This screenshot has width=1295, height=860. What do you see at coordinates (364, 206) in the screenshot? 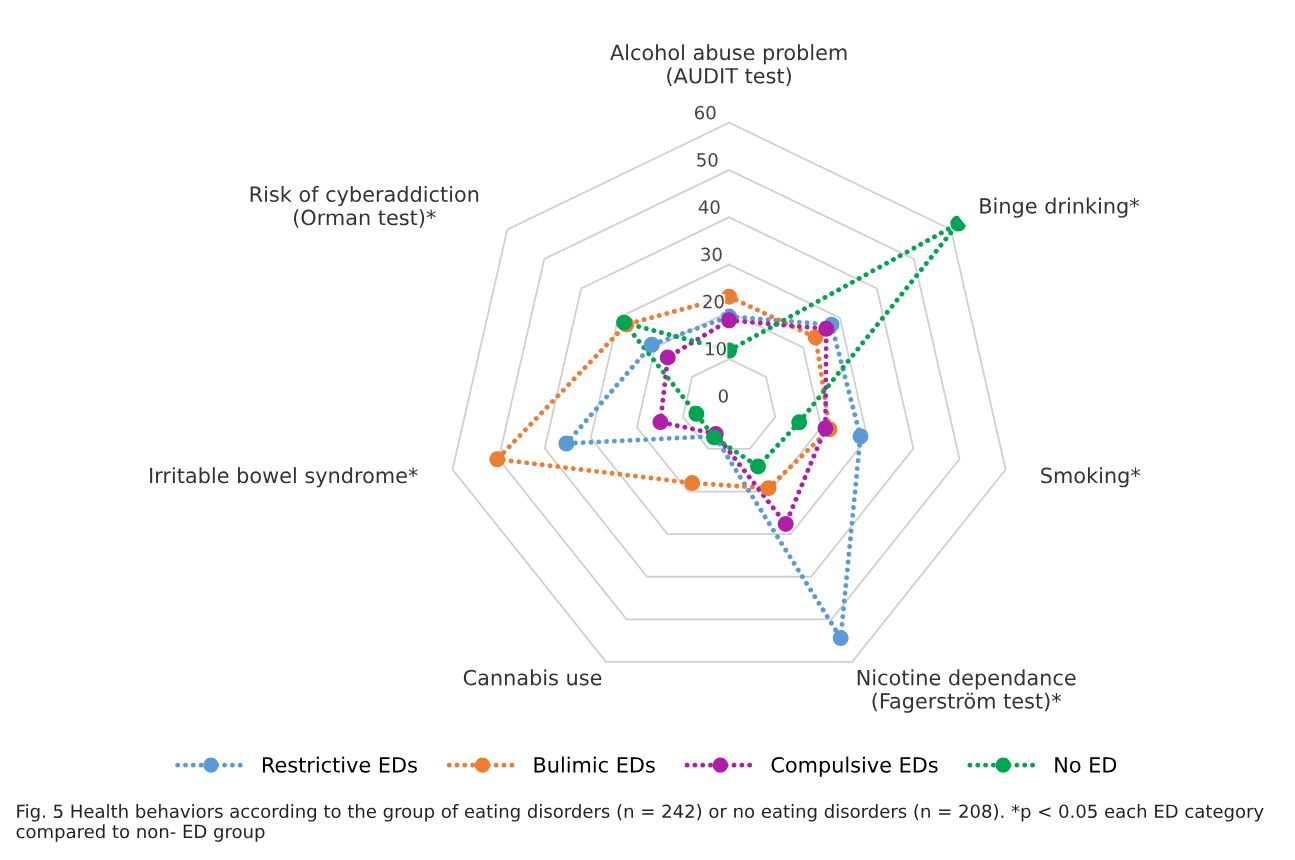
I see `spoke-label: Risk of cyberaddiction (Orman test)*` at bounding box center [364, 206].